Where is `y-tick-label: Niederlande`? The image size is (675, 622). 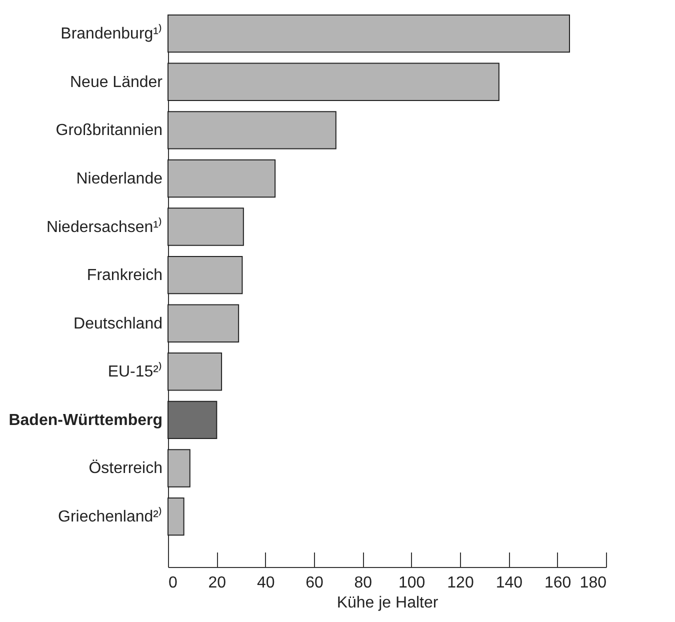
y-tick-label: Niederlande is located at coordinates (119, 179).